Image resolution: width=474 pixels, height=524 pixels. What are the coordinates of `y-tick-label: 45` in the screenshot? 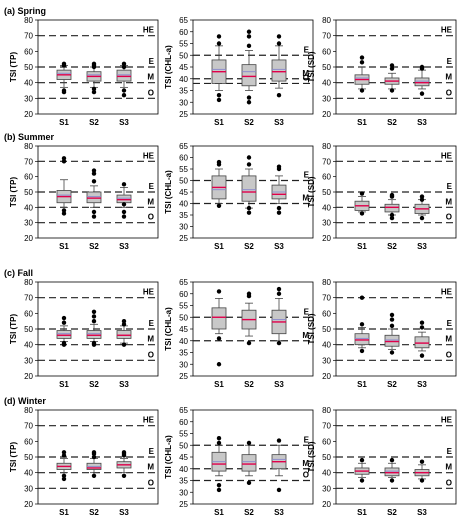 It's located at (183, 67).